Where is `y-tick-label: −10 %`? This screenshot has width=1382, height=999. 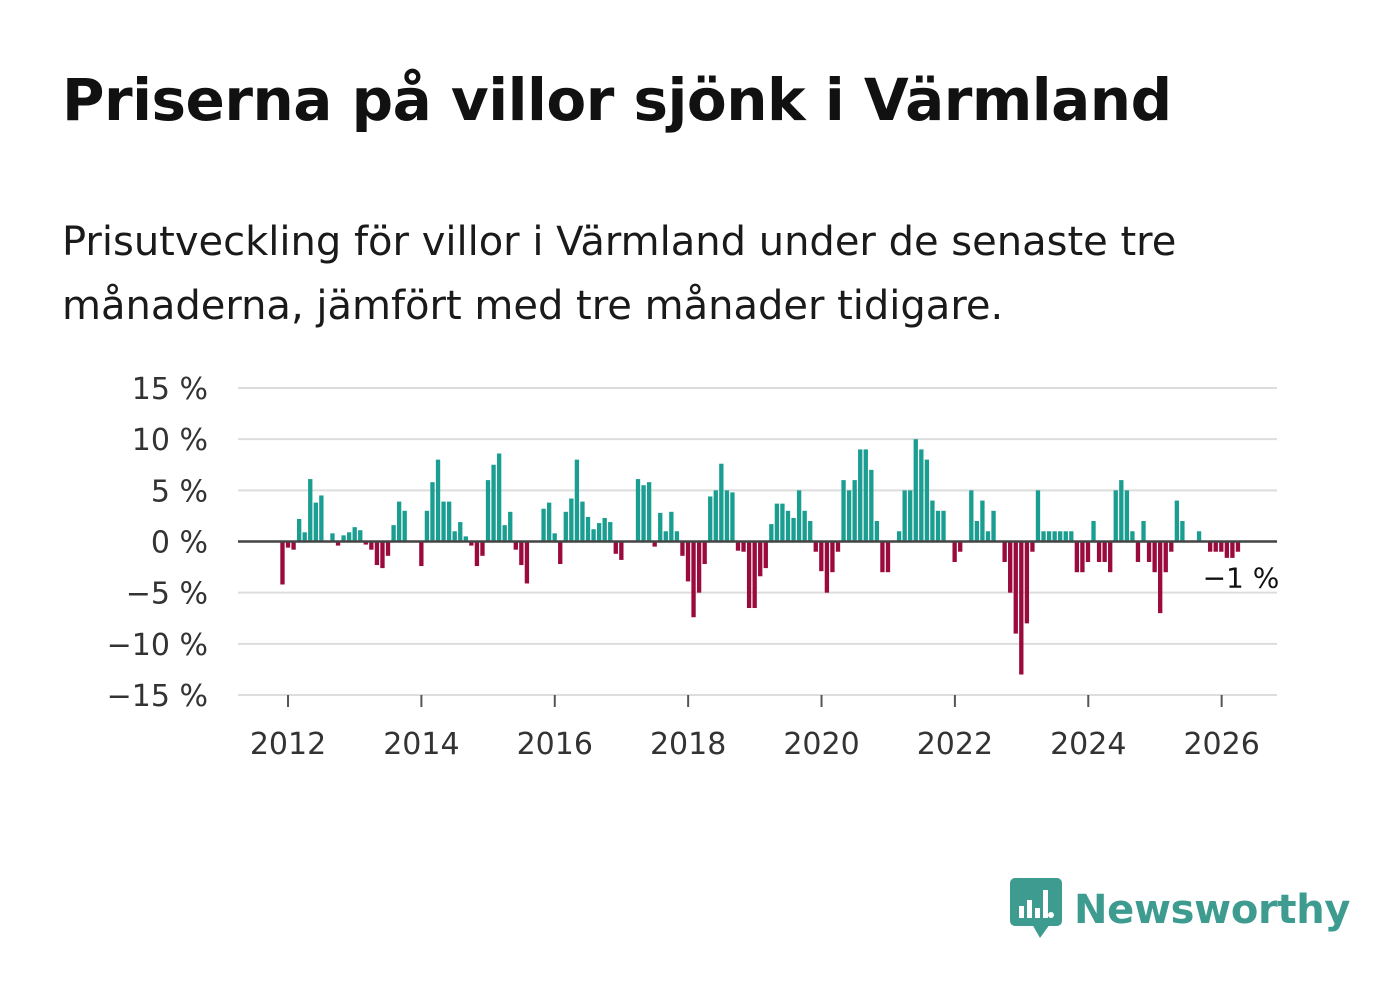 y-tick-label: −10 % is located at coordinates (157, 645).